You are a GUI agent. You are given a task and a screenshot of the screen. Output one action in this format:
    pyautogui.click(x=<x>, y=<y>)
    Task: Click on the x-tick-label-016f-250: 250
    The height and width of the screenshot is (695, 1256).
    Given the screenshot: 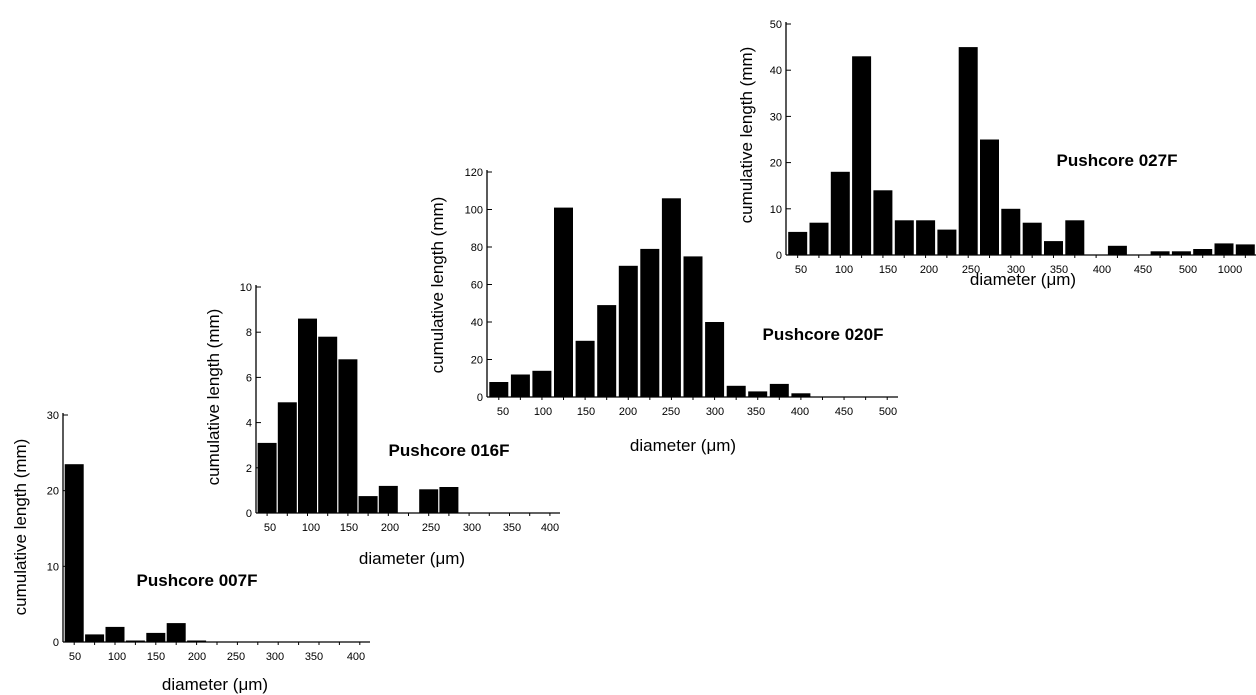 What is the action you would take?
    pyautogui.click(x=431, y=528)
    